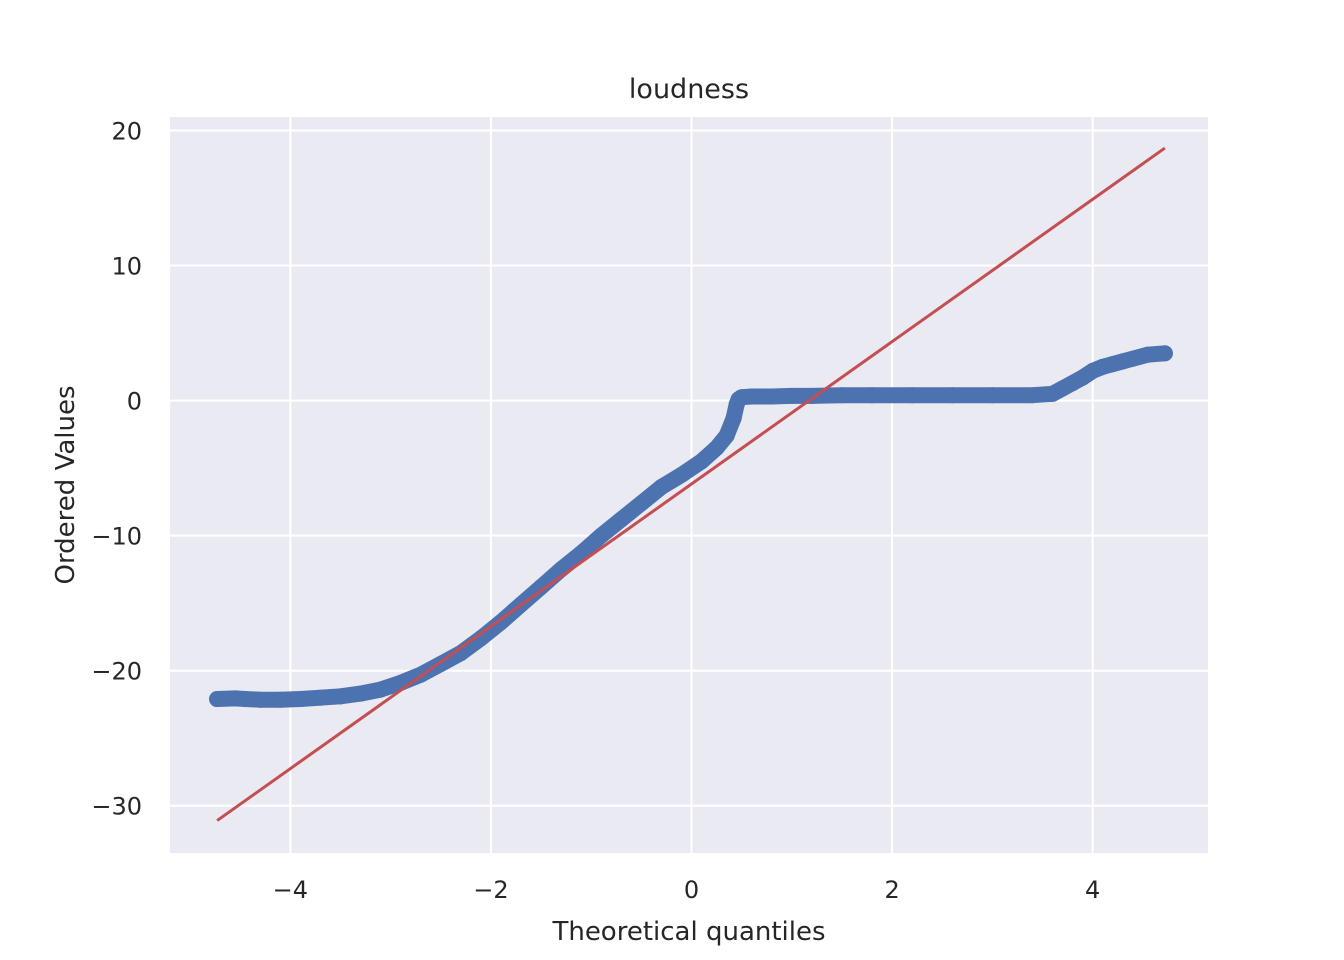 The width and height of the screenshot is (1344, 960). Describe the element at coordinates (1092, 890) in the screenshot. I see `x-tick-label: 4` at that location.